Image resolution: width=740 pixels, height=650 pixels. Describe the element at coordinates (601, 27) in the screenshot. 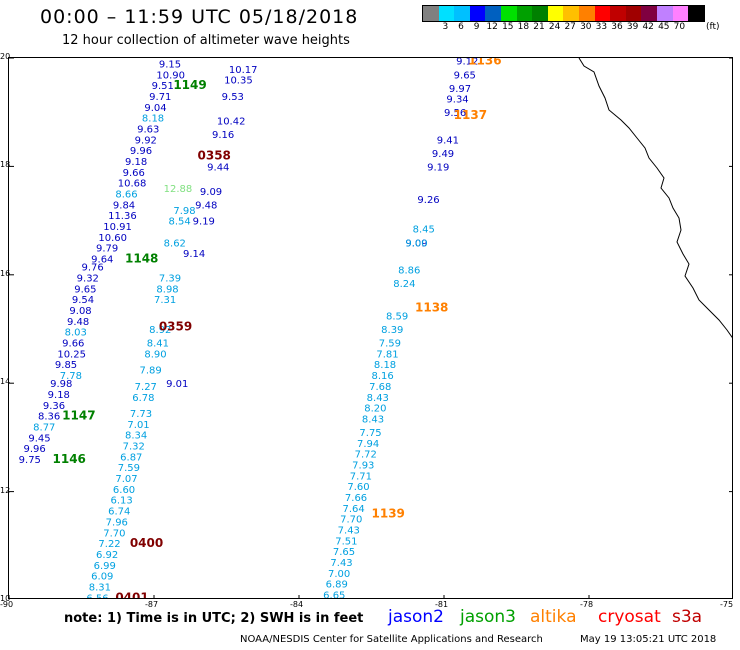

I see `colorbar-label: 33` at that location.